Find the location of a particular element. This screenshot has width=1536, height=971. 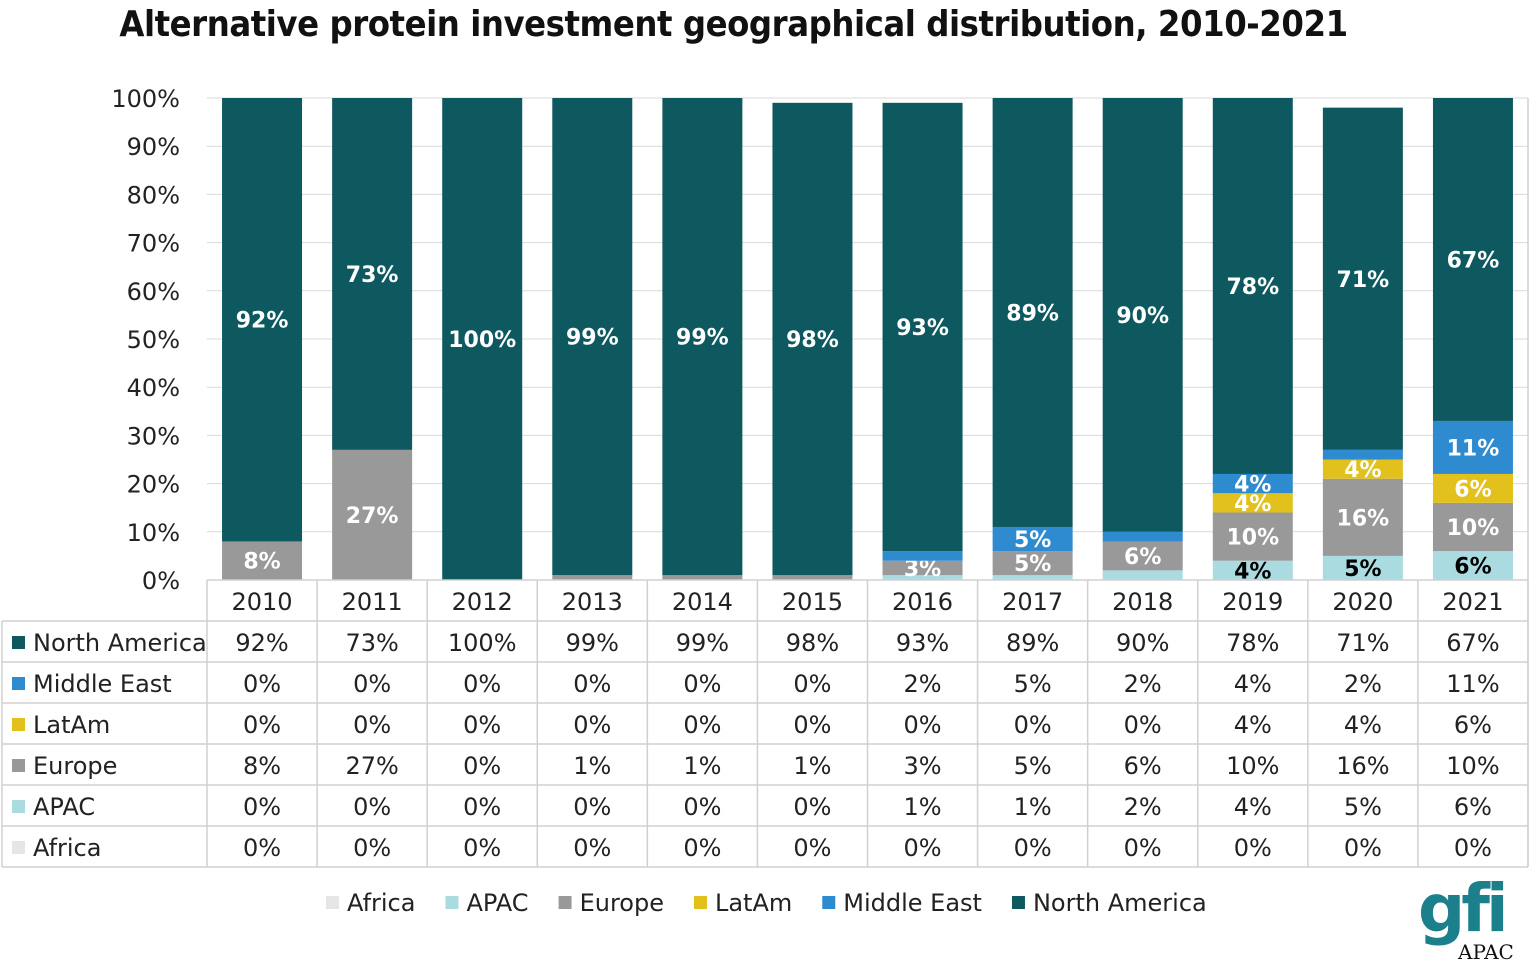

legend-label: Africa is located at coordinates (381, 903).